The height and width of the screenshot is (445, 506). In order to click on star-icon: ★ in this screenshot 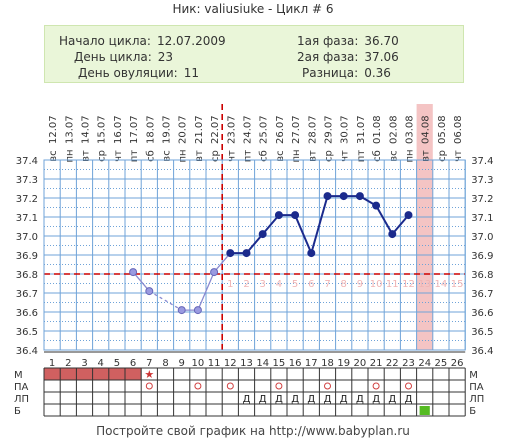, I will do `click(149, 374)`.